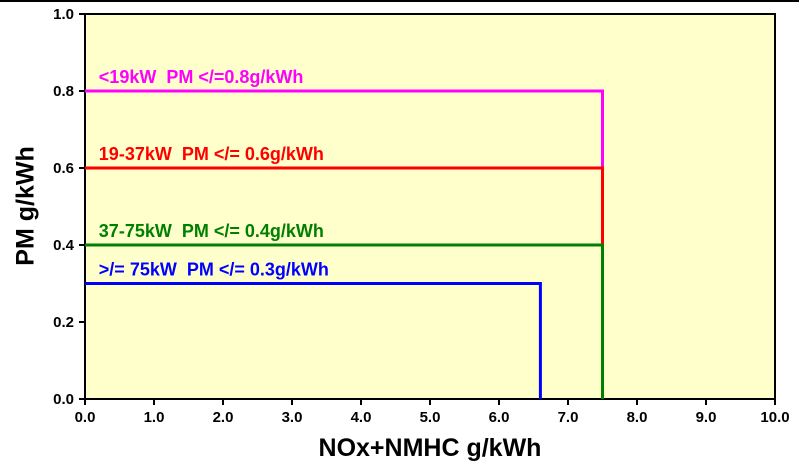 Image resolution: width=799 pixels, height=474 pixels. What do you see at coordinates (63, 322) in the screenshot?
I see `y-tick-label: 0.2` at bounding box center [63, 322].